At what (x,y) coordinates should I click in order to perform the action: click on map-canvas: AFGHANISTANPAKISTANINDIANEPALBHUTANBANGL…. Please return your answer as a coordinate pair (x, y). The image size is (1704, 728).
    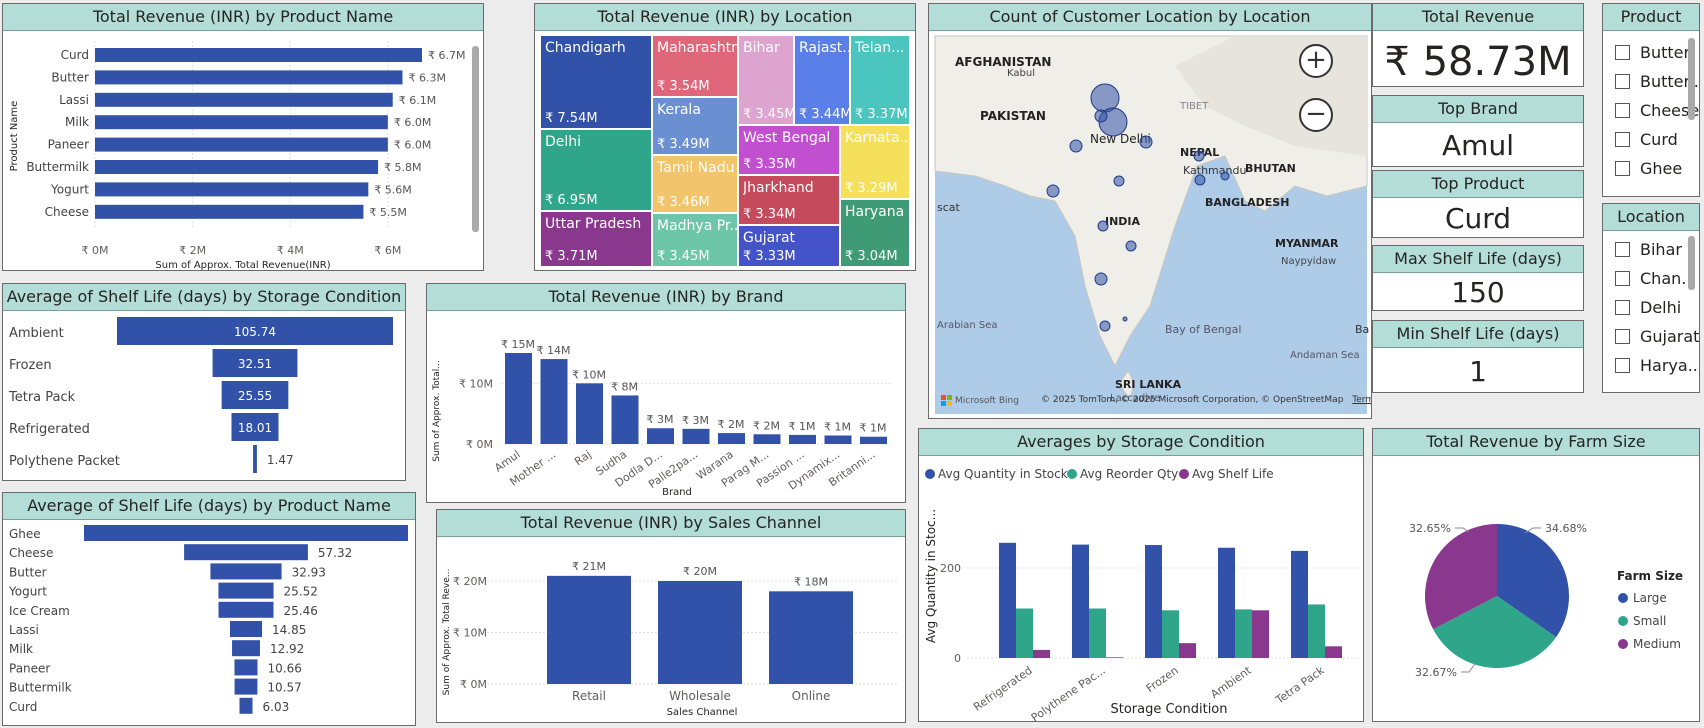
    Looking at the image, I should click on (1151, 224).